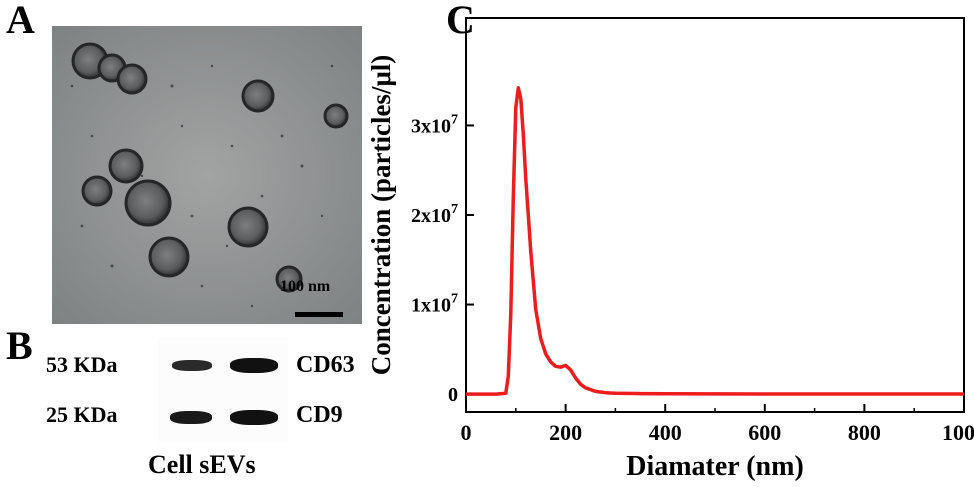  What do you see at coordinates (305, 286) in the screenshot?
I see `scale-bar-label: 100 nm` at bounding box center [305, 286].